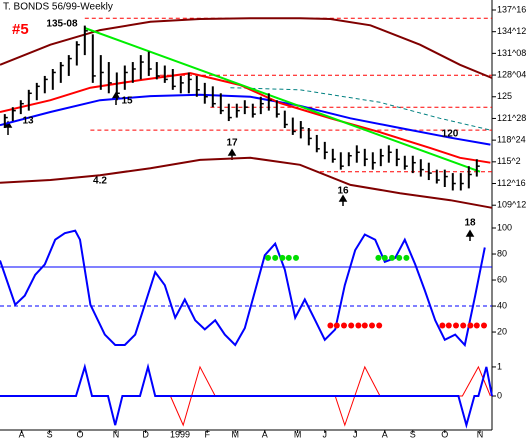 This screenshot has width=528, height=441. What do you see at coordinates (511, 74) in the screenshot?
I see `y-tick-label: 128^04` at bounding box center [511, 74].